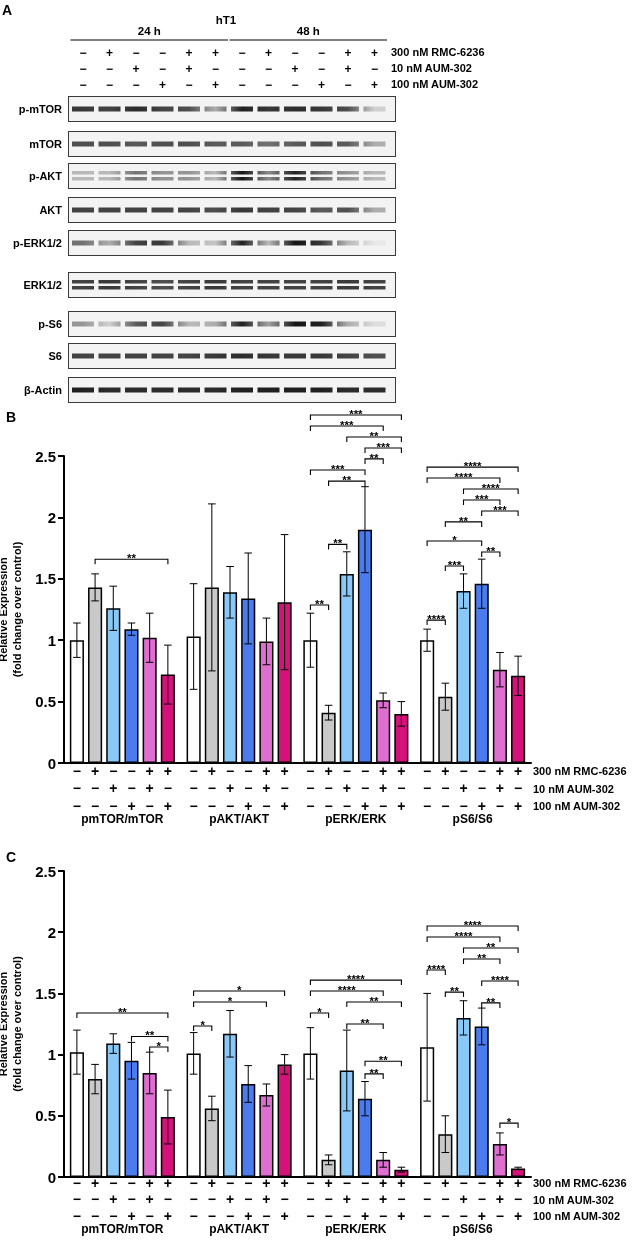  What do you see at coordinates (45, 456) in the screenshot?
I see `y-tick-label: 2.5` at bounding box center [45, 456].